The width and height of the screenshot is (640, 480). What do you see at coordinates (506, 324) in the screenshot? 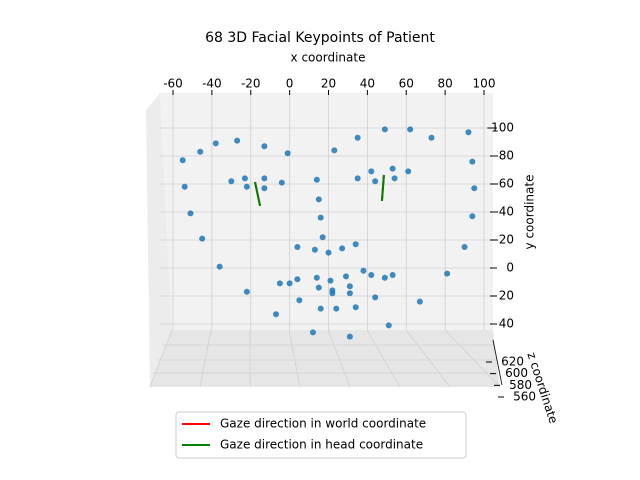
I see `y-tick-label: 40` at bounding box center [506, 324].